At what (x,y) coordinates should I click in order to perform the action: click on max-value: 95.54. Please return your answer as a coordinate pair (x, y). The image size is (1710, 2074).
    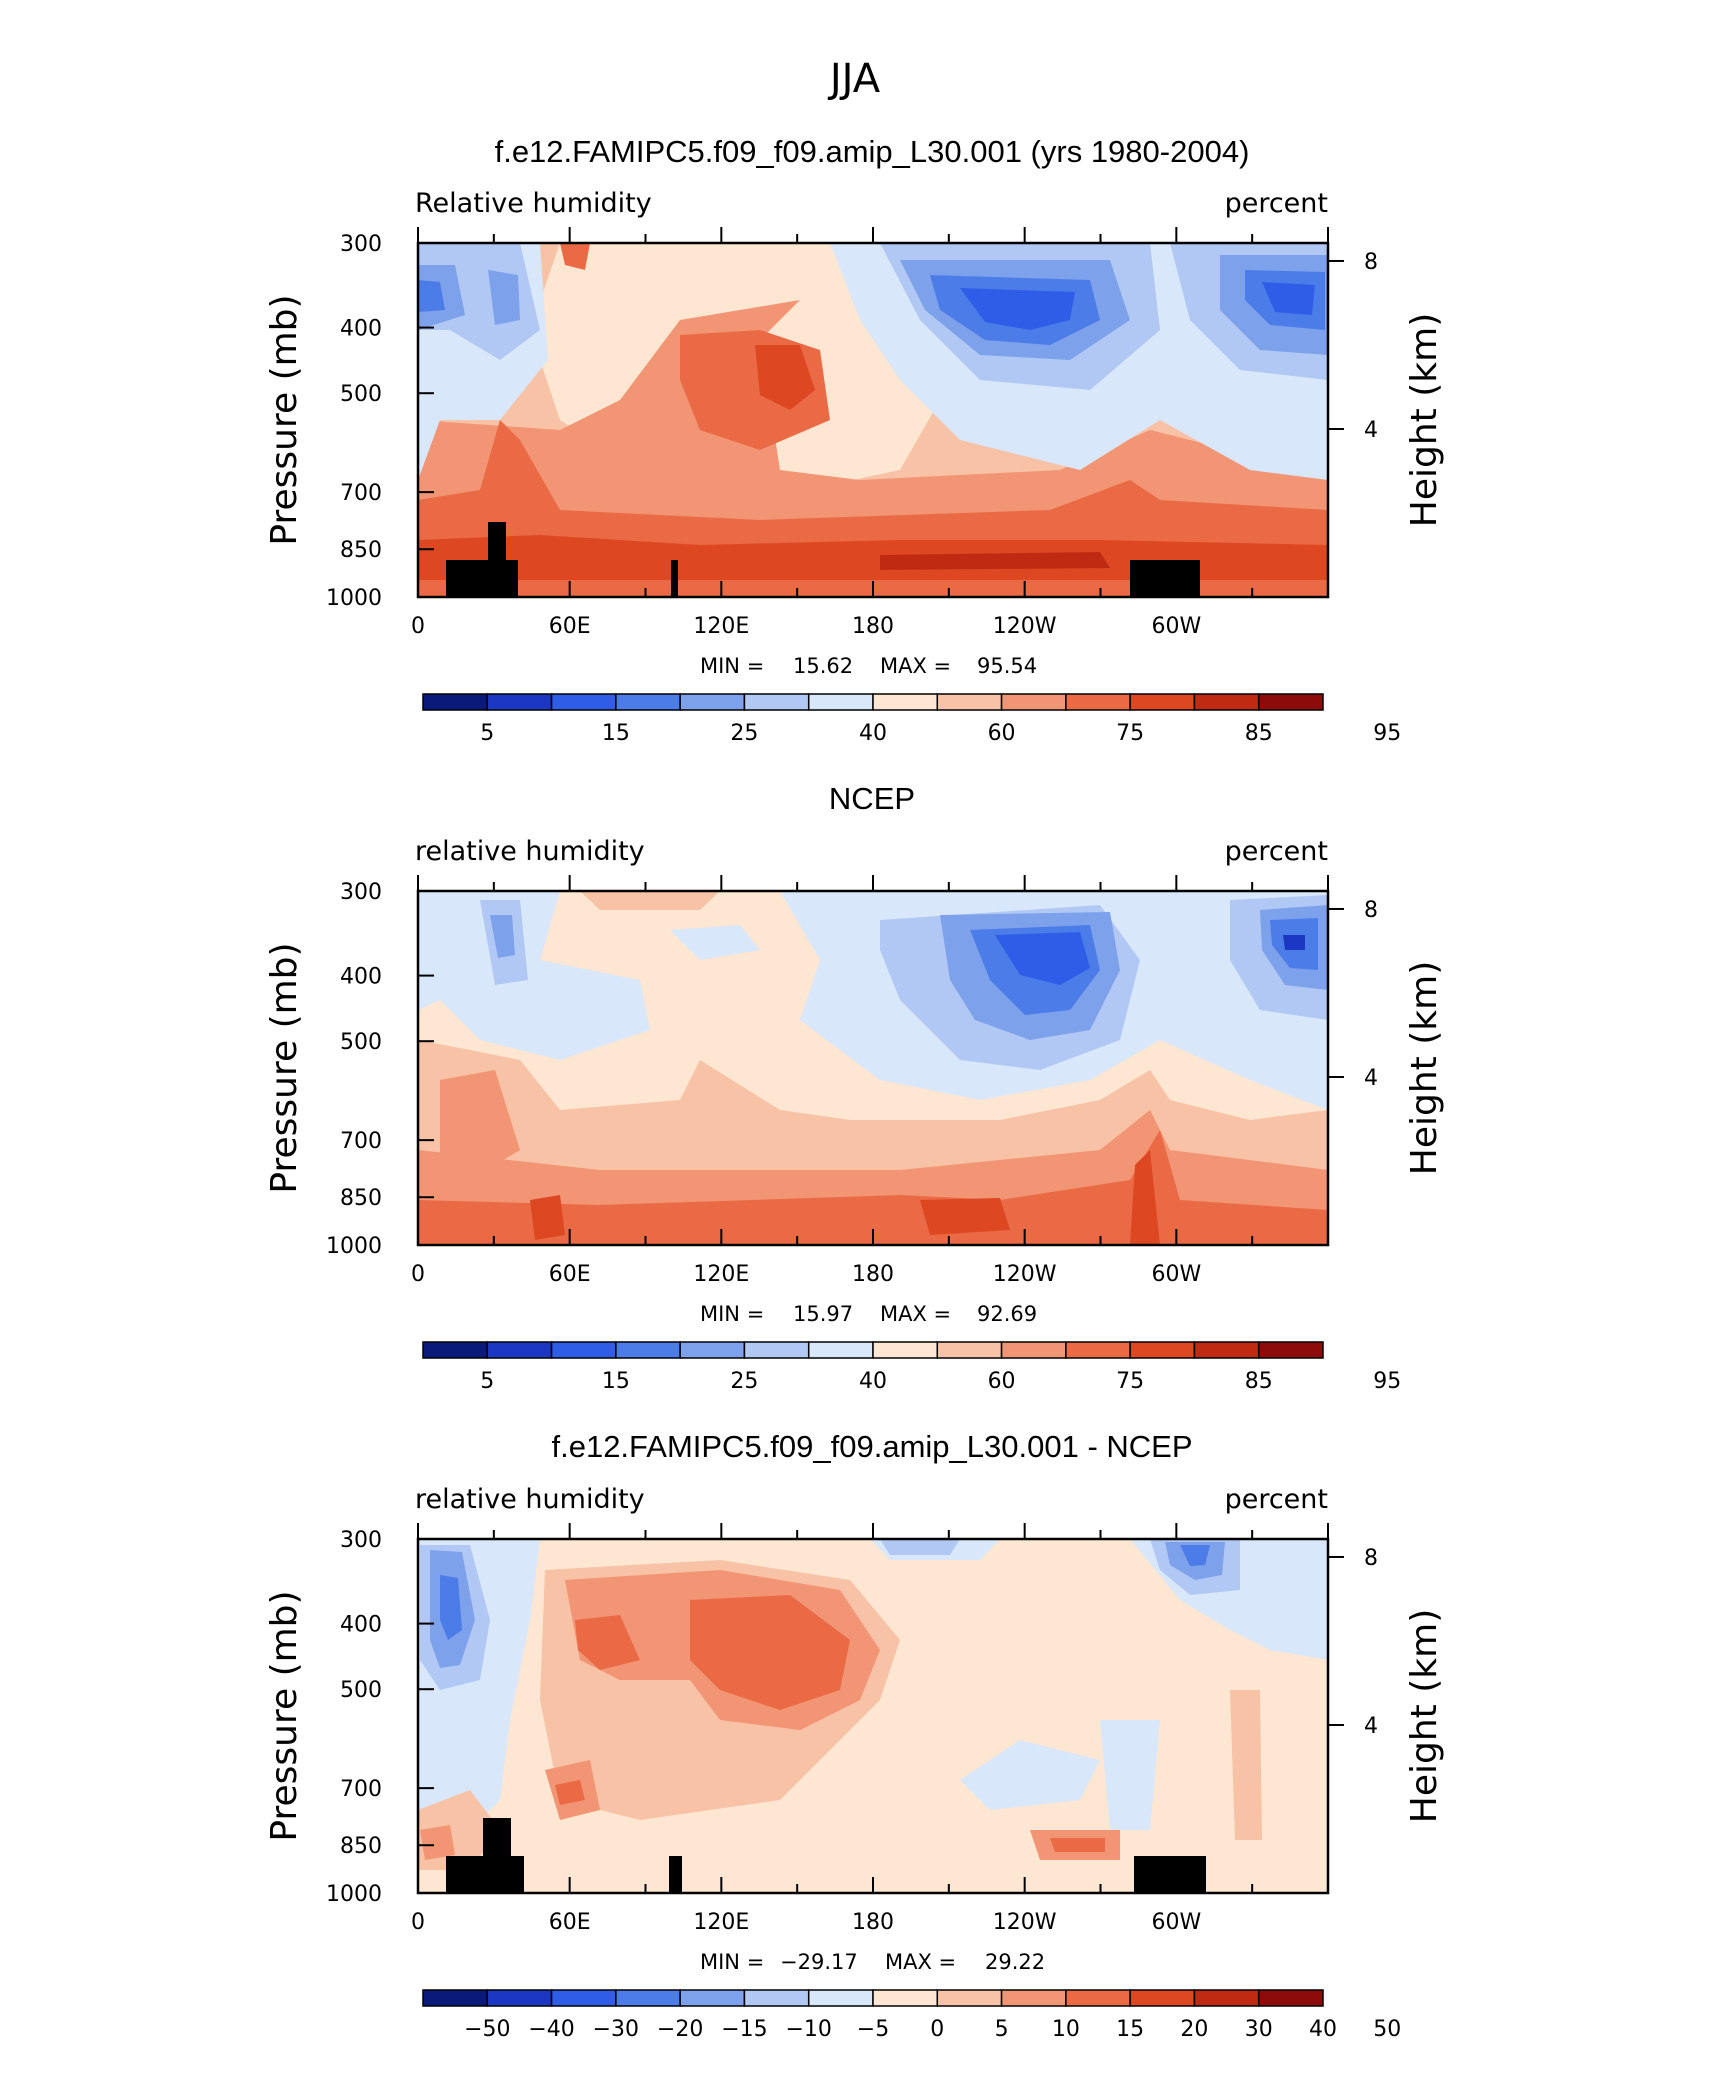
    Looking at the image, I should click on (1007, 666).